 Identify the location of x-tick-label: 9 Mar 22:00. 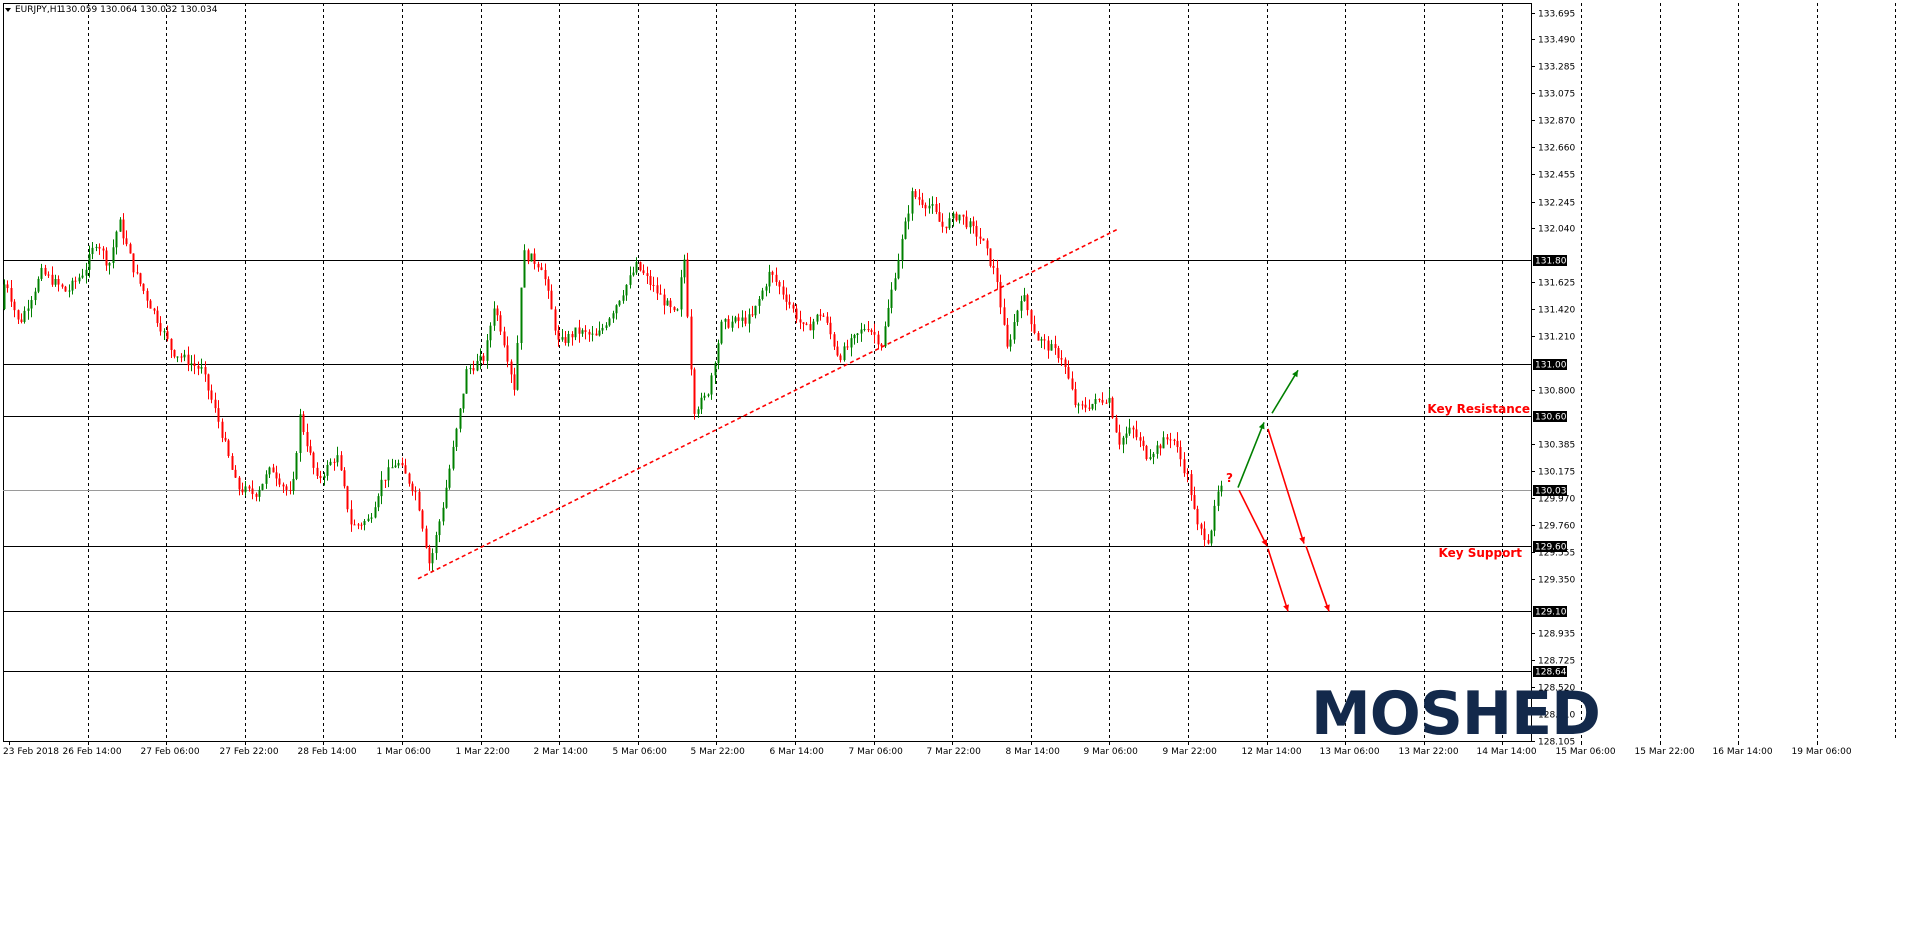
(1190, 752).